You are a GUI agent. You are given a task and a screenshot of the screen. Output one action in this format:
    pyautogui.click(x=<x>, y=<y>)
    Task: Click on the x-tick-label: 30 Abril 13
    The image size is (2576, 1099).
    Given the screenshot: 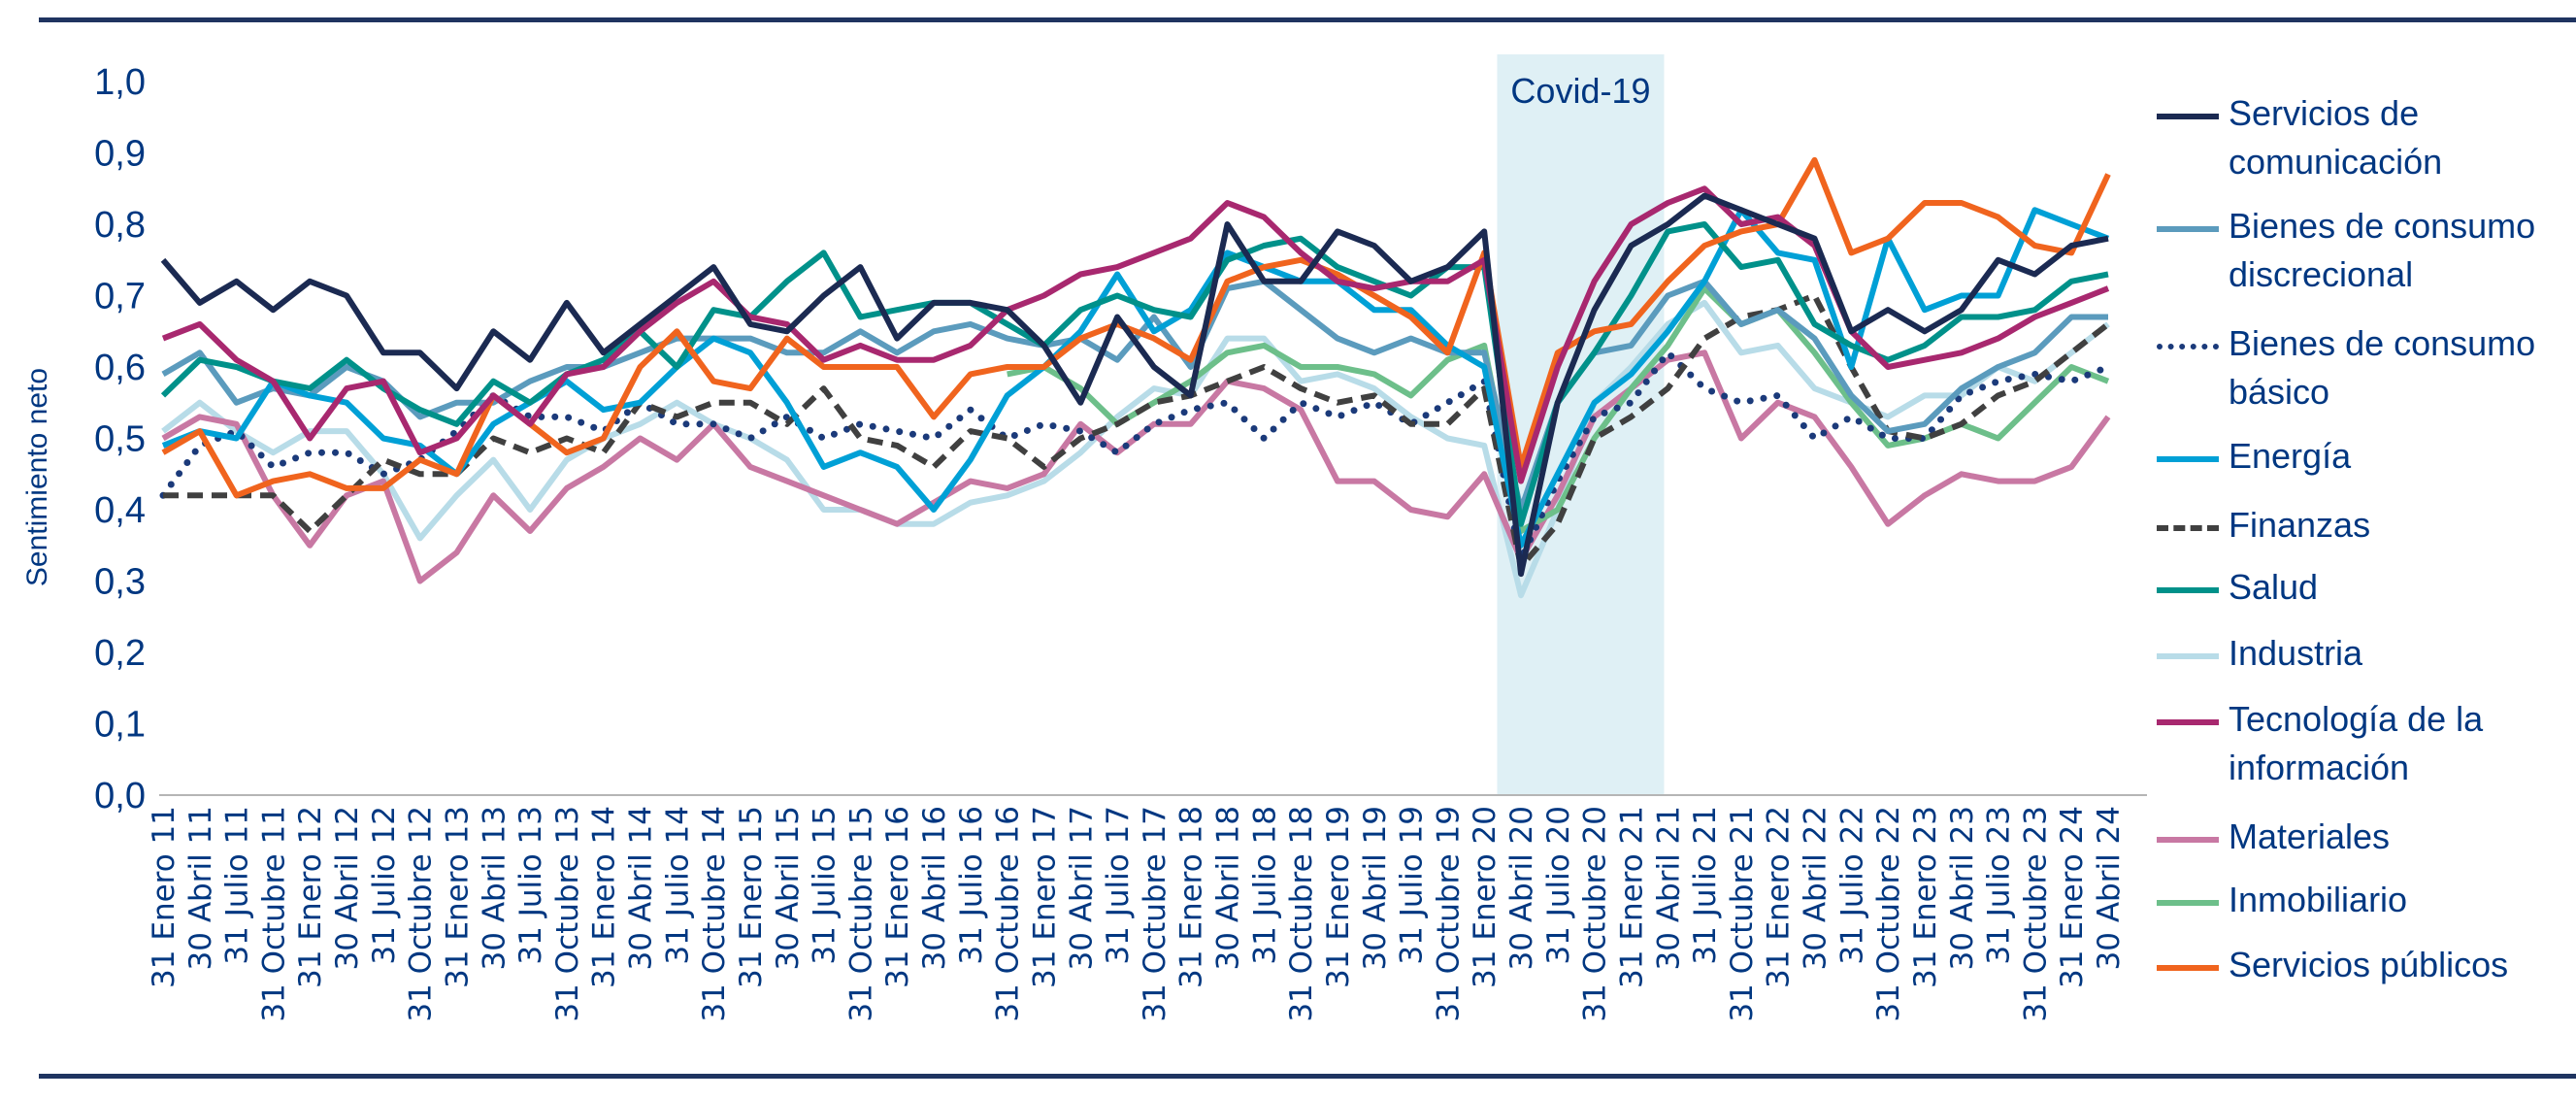 What is the action you would take?
    pyautogui.click(x=494, y=888)
    